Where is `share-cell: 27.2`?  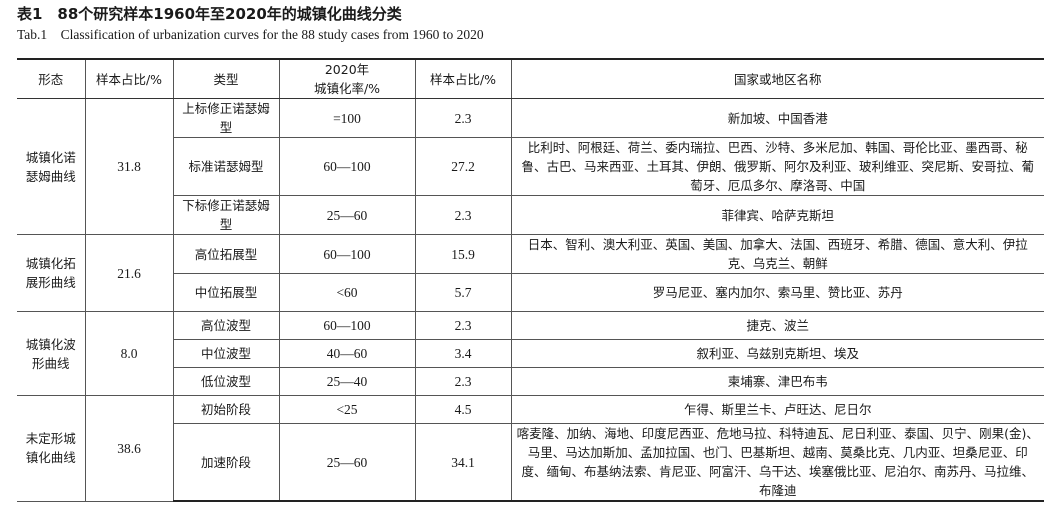 share-cell: 27.2 is located at coordinates (463, 166).